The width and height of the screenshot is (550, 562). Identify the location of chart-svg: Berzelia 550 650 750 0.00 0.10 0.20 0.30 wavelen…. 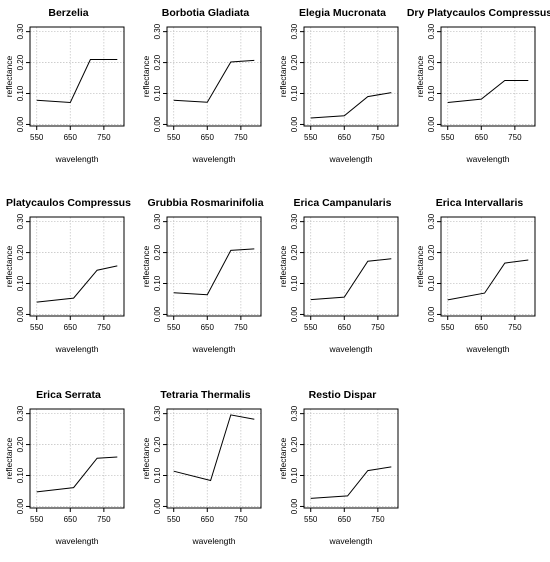
(64, 85).